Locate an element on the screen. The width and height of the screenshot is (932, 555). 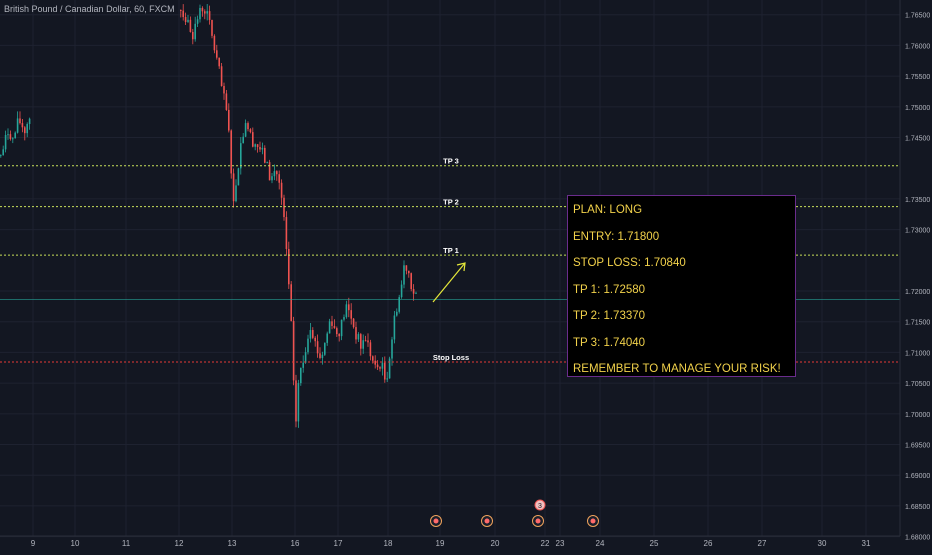
event-stack-circle is located at coordinates (540, 505).